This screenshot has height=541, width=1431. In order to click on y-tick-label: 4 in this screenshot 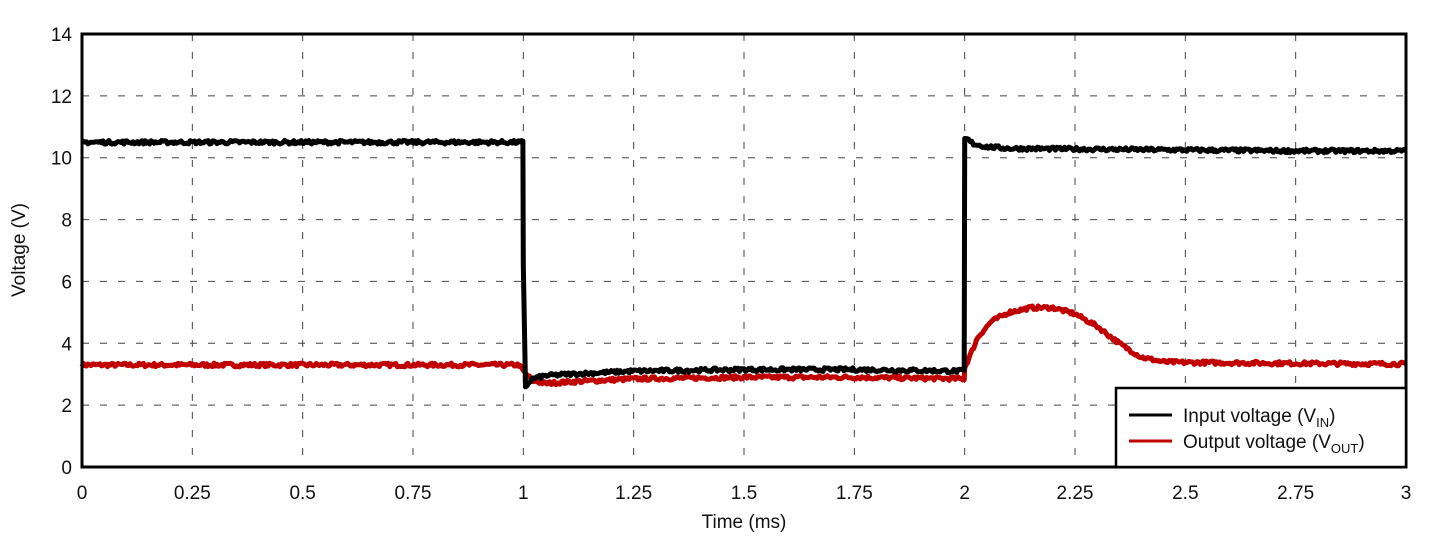, I will do `click(66, 344)`.